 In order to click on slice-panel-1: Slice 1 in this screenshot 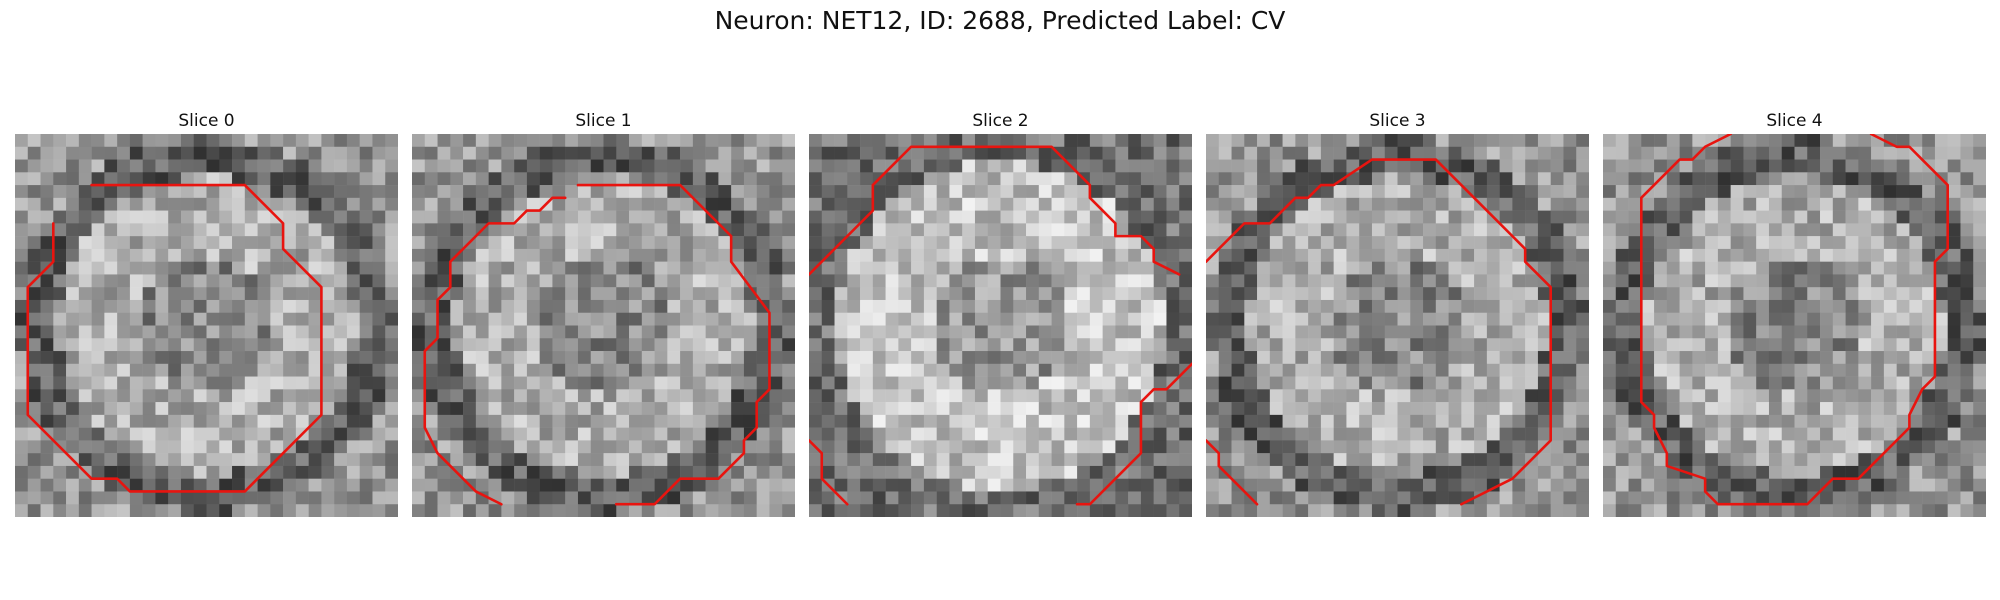, I will do `click(603, 313)`.